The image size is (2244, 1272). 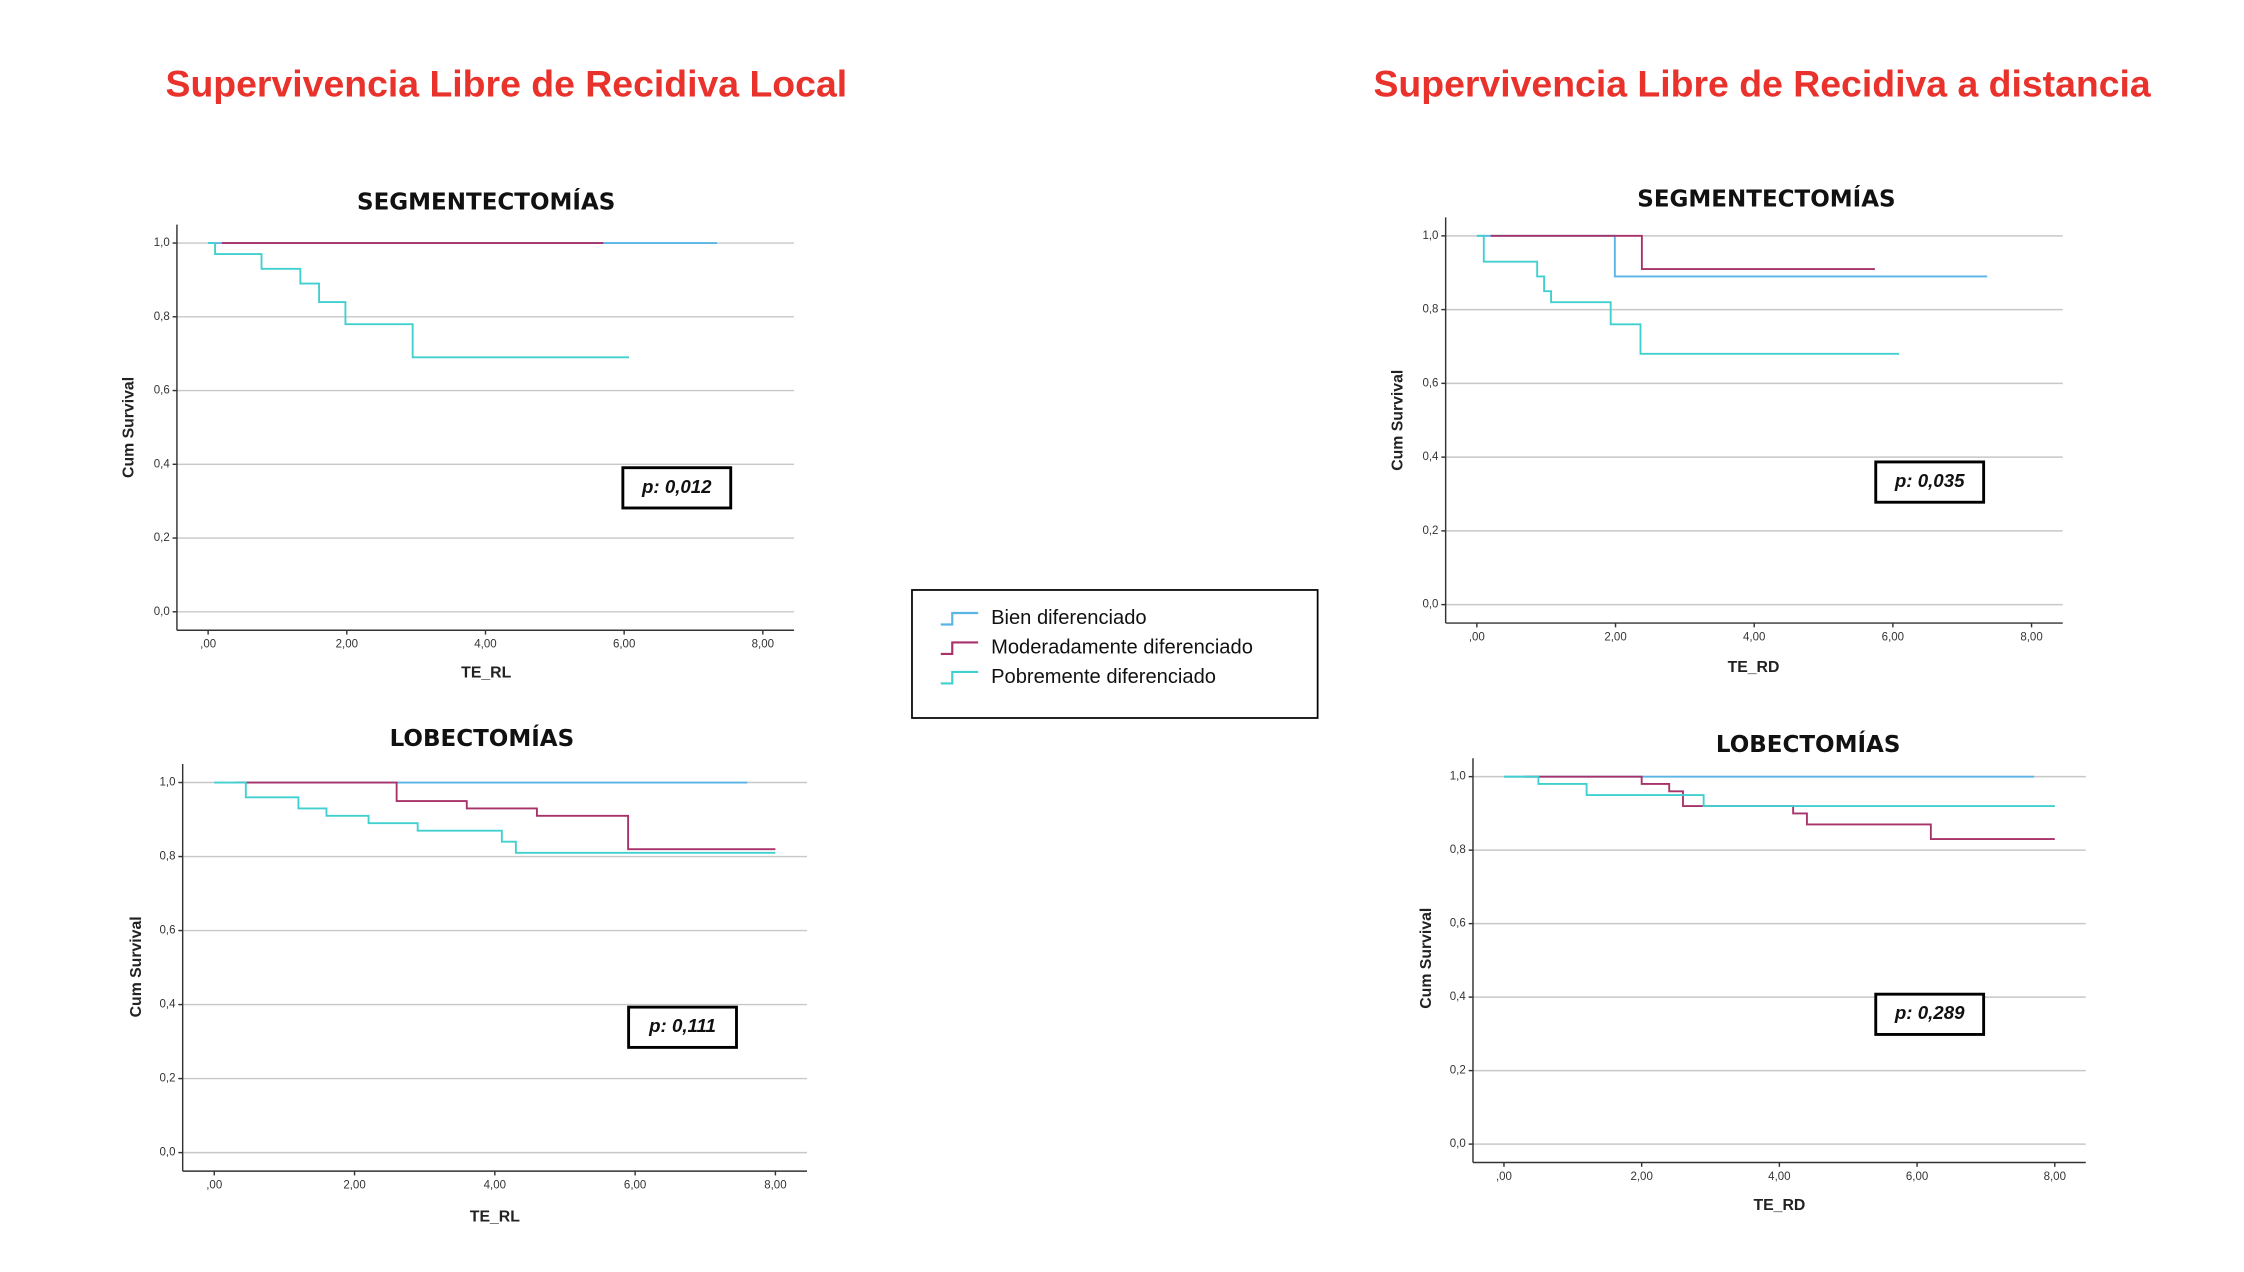 What do you see at coordinates (507, 84) in the screenshot?
I see `header: Supervivencia Libre de Recidiva Local` at bounding box center [507, 84].